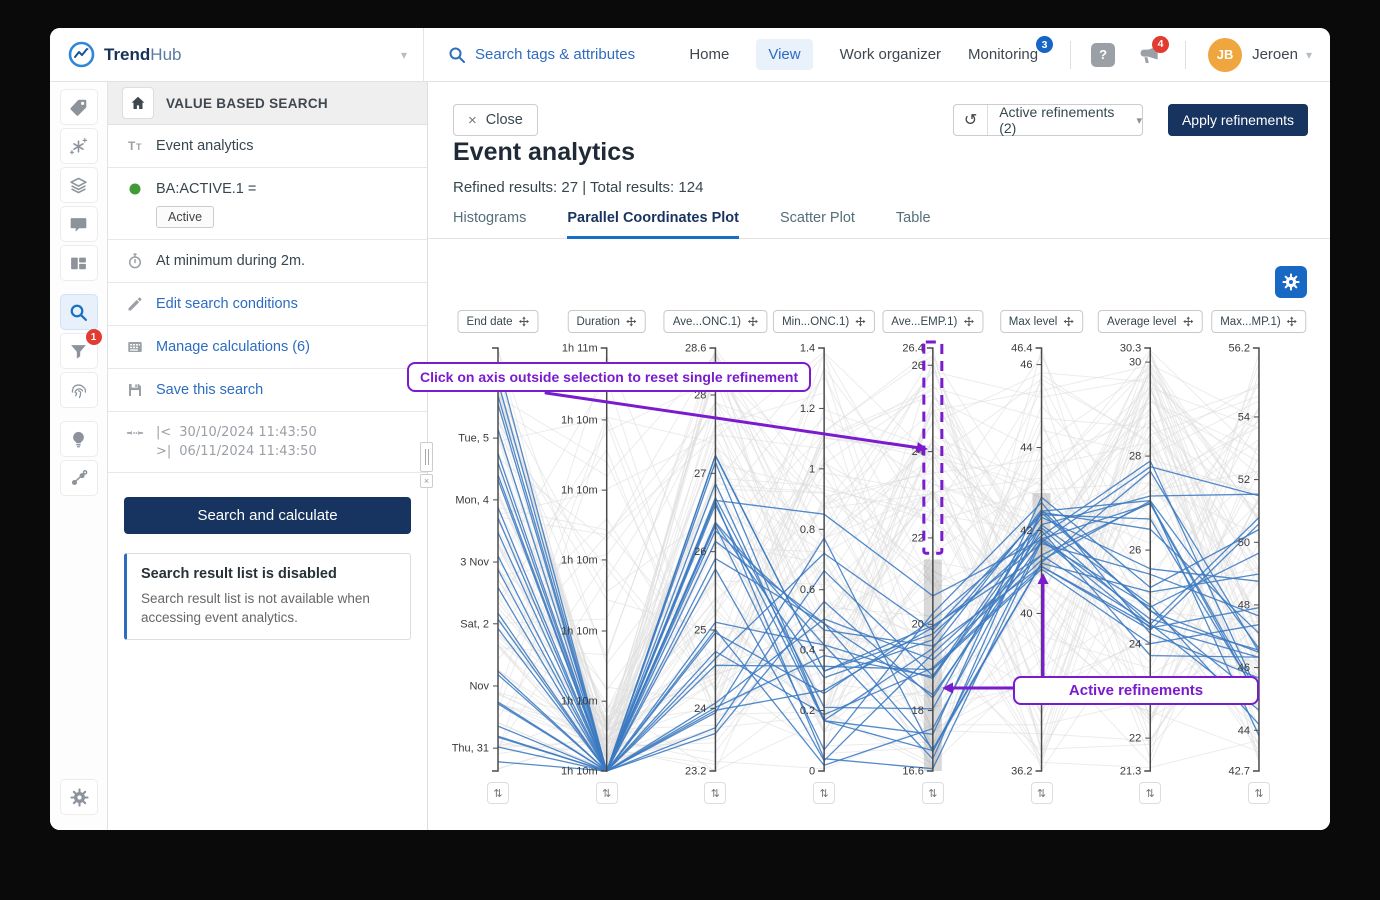 This screenshot has width=1380, height=900. What do you see at coordinates (498, 793) in the screenshot?
I see `axis-sort-button-End date: ⇅` at bounding box center [498, 793].